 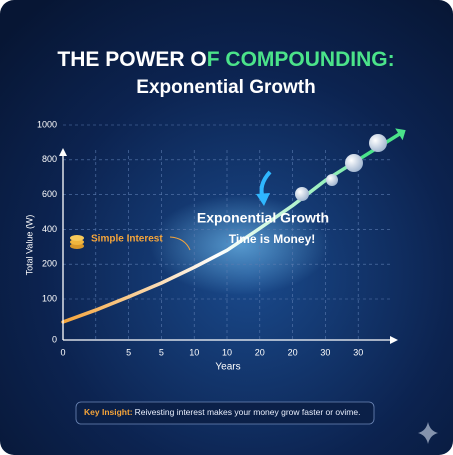 I want to click on annotation: Exponential Growth, so click(x=263, y=218).